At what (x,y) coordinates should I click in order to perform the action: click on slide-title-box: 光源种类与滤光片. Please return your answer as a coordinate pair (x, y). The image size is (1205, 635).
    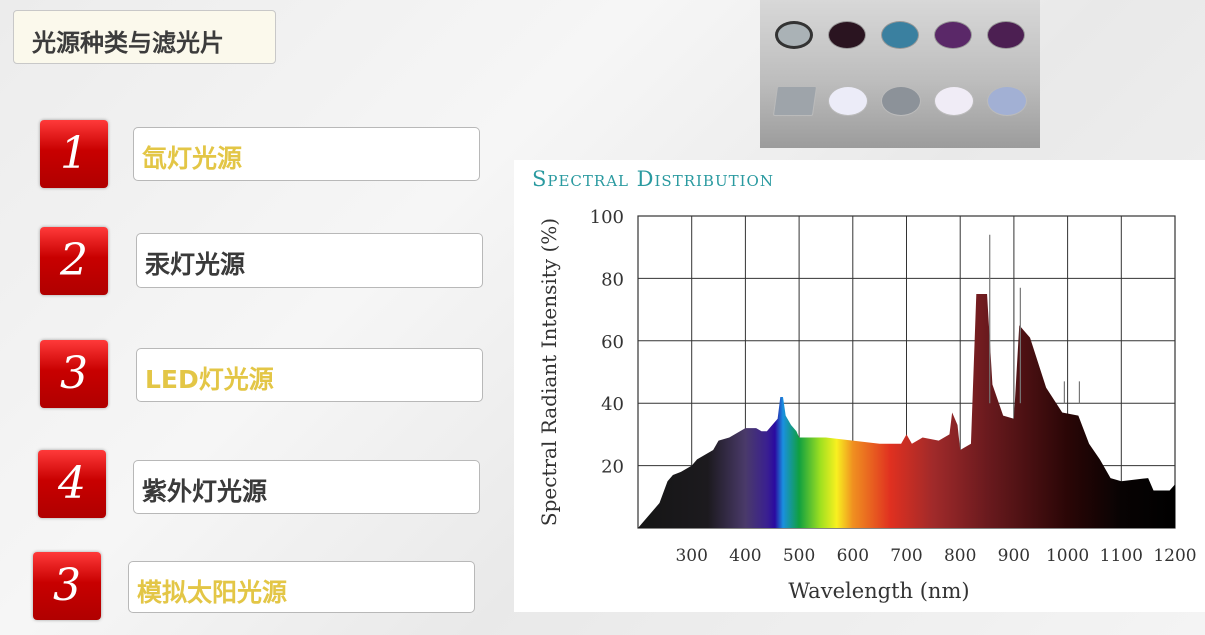
    Looking at the image, I should click on (144, 37).